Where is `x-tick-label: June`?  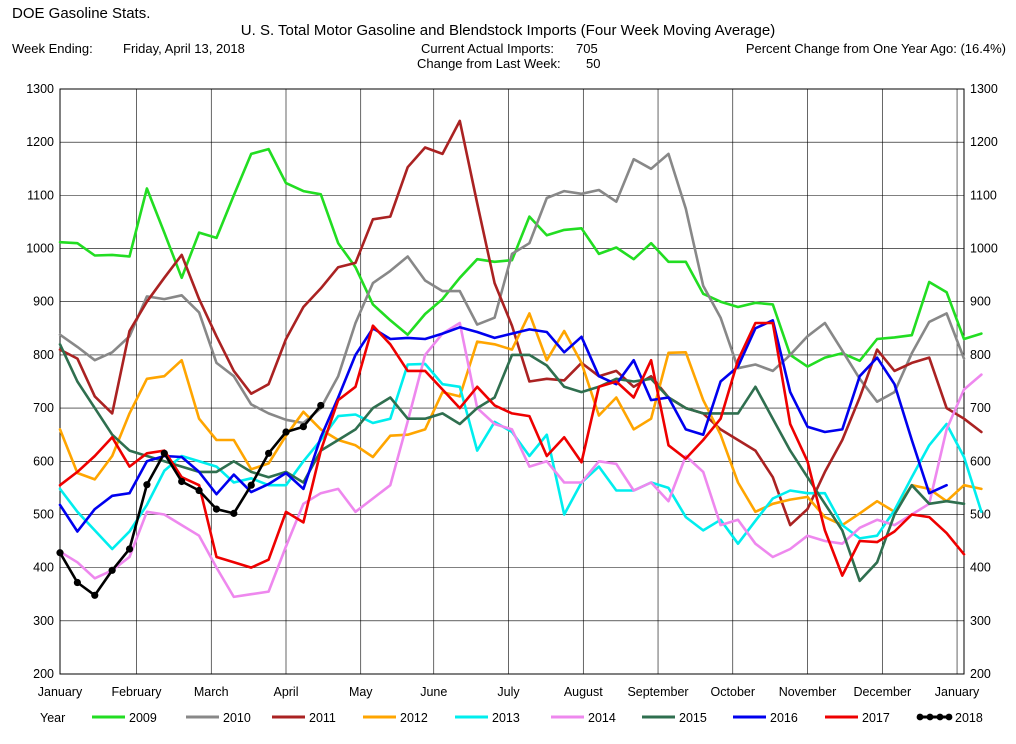 x-tick-label: June is located at coordinates (433, 692).